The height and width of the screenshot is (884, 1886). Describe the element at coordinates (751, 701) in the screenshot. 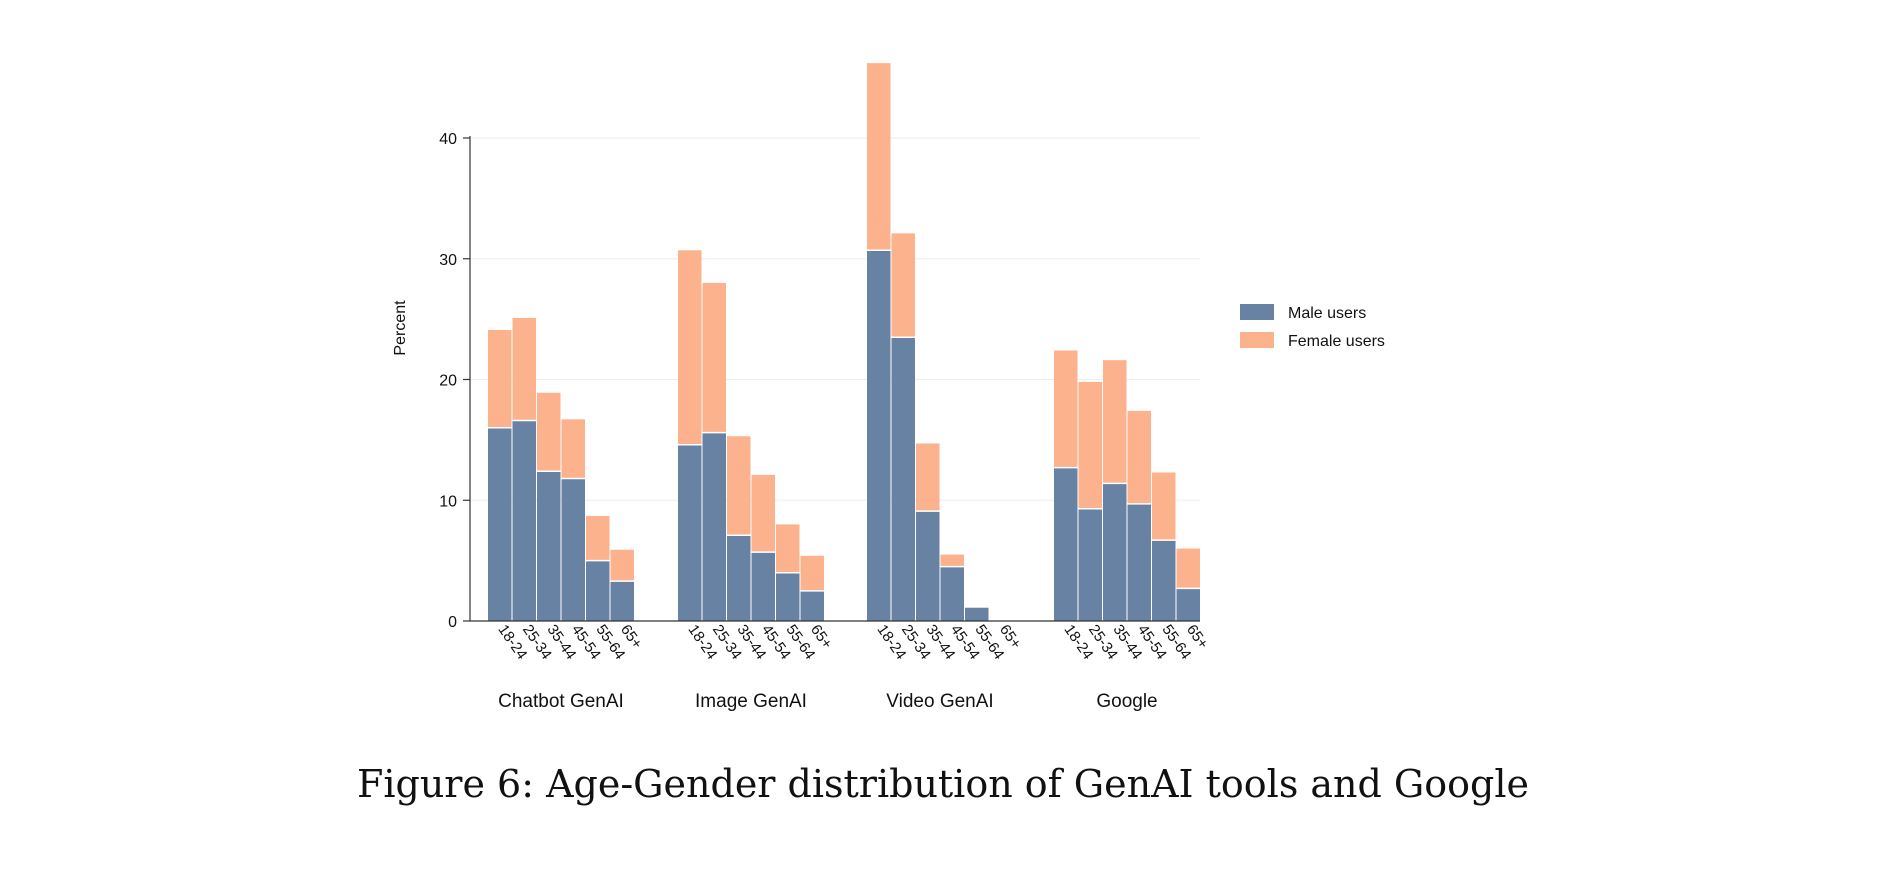

I see `group-label: Image GenAI` at that location.